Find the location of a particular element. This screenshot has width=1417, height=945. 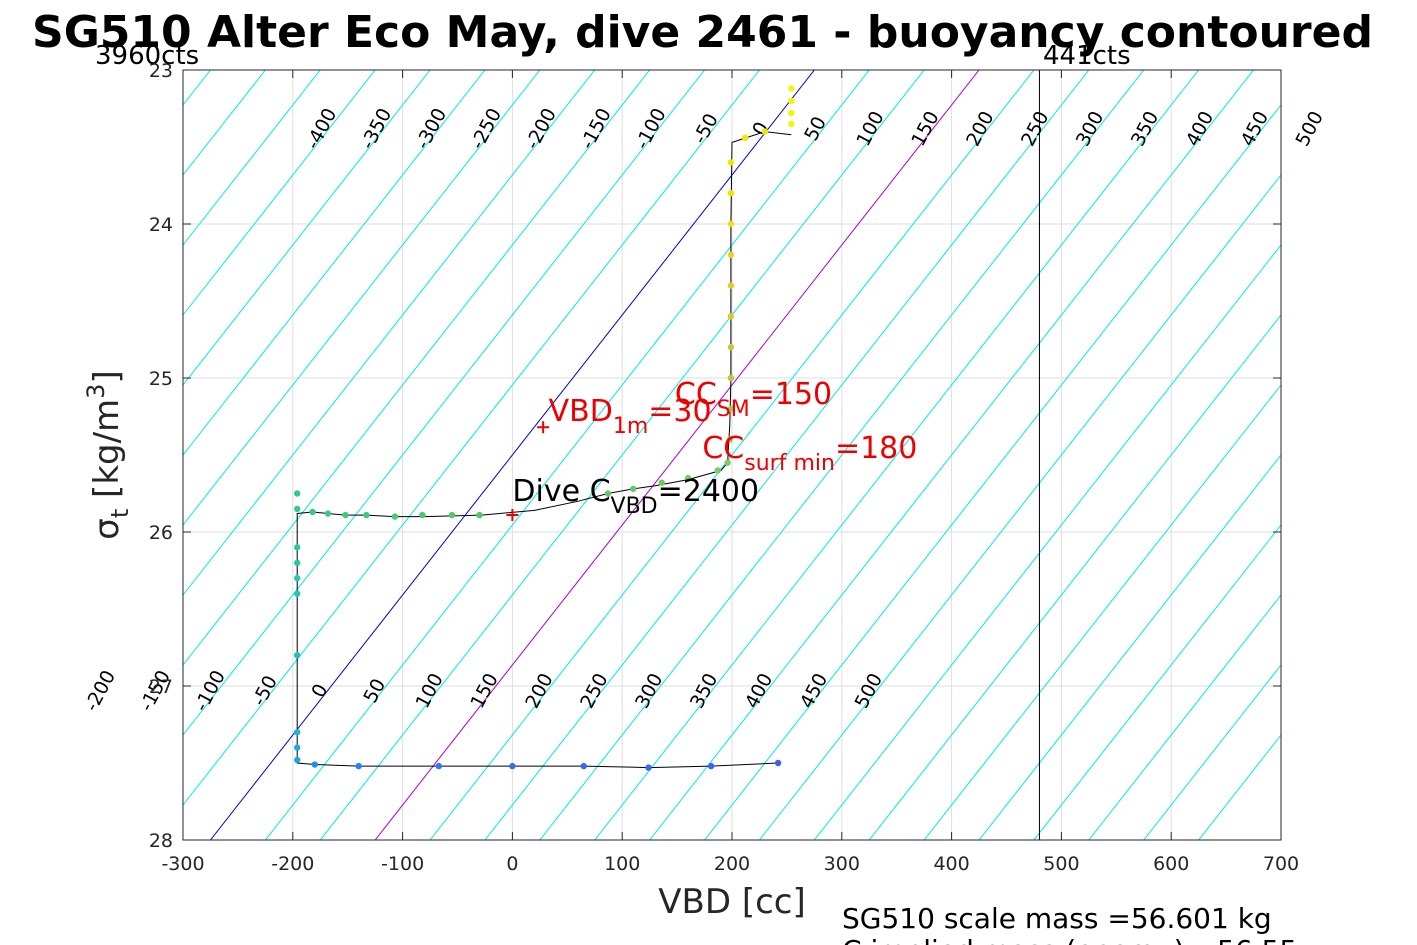

footer-line-2: C implied mass (energy) =56.55 is located at coordinates (1069, 939).